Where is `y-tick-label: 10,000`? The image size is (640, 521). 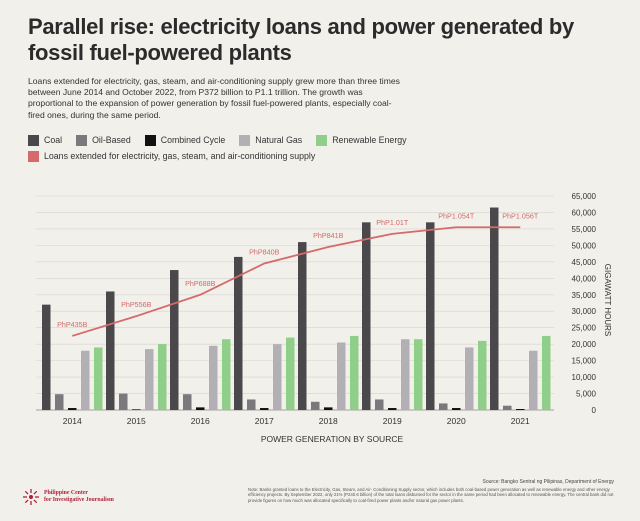 y-tick-label: 10,000 is located at coordinates (584, 377).